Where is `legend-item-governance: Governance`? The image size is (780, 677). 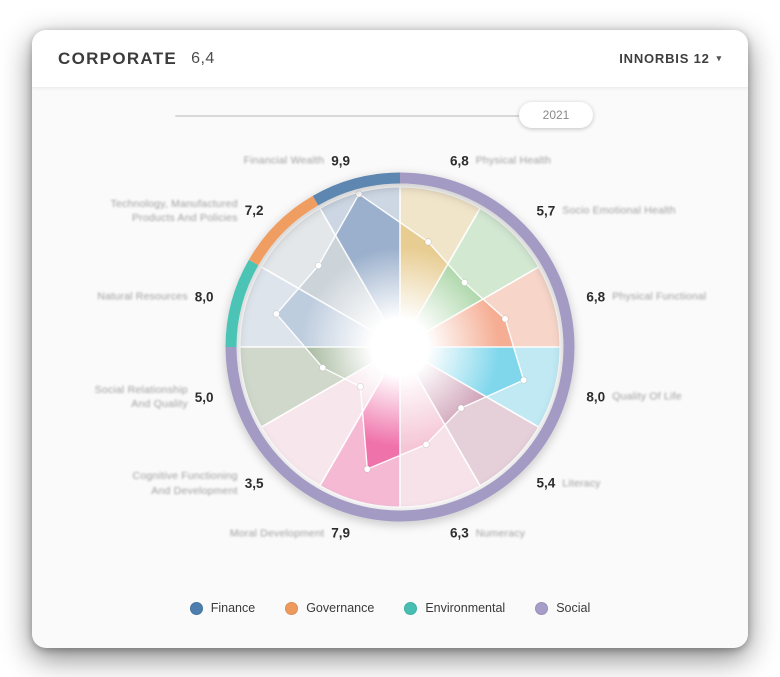
legend-item-governance: Governance is located at coordinates (329, 608).